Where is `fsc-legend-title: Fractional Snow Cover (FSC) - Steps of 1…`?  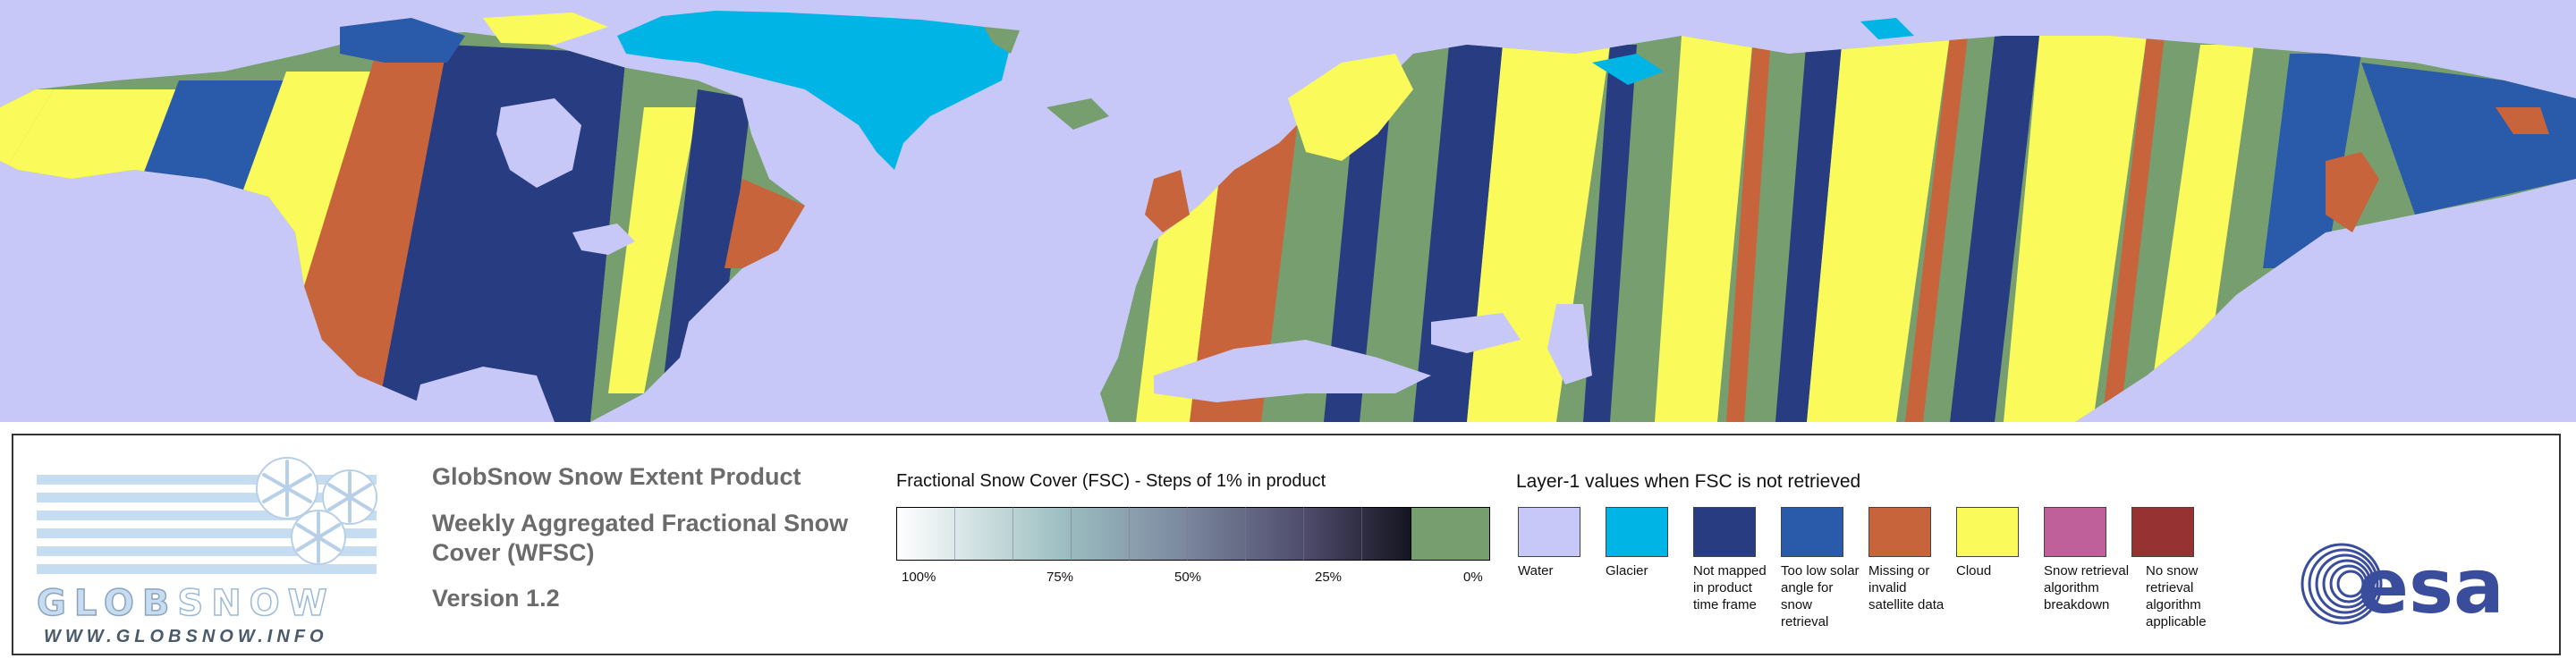
fsc-legend-title: Fractional Snow Cover (FSC) - Steps of 1… is located at coordinates (1111, 481).